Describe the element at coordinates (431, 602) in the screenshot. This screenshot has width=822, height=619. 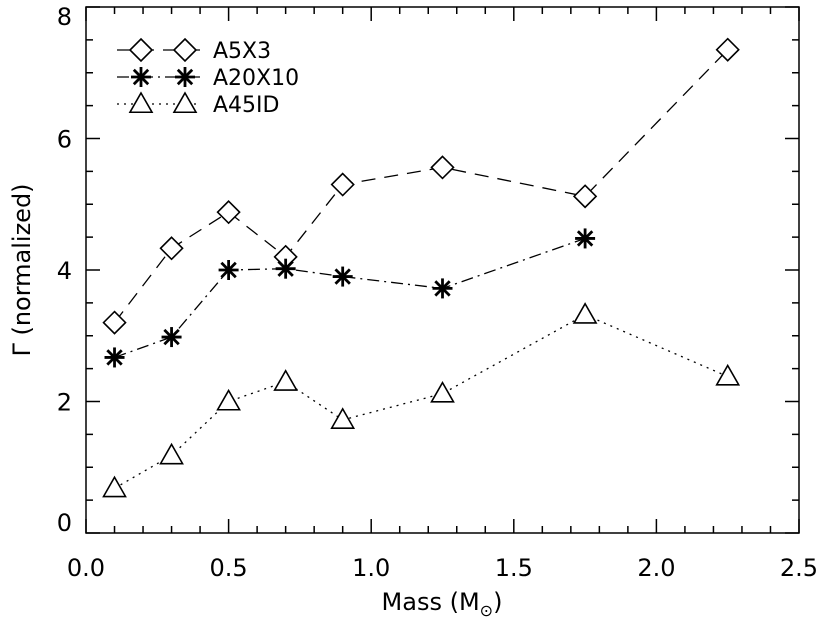
I see `x-axis-label-main: Mass (M` at that location.